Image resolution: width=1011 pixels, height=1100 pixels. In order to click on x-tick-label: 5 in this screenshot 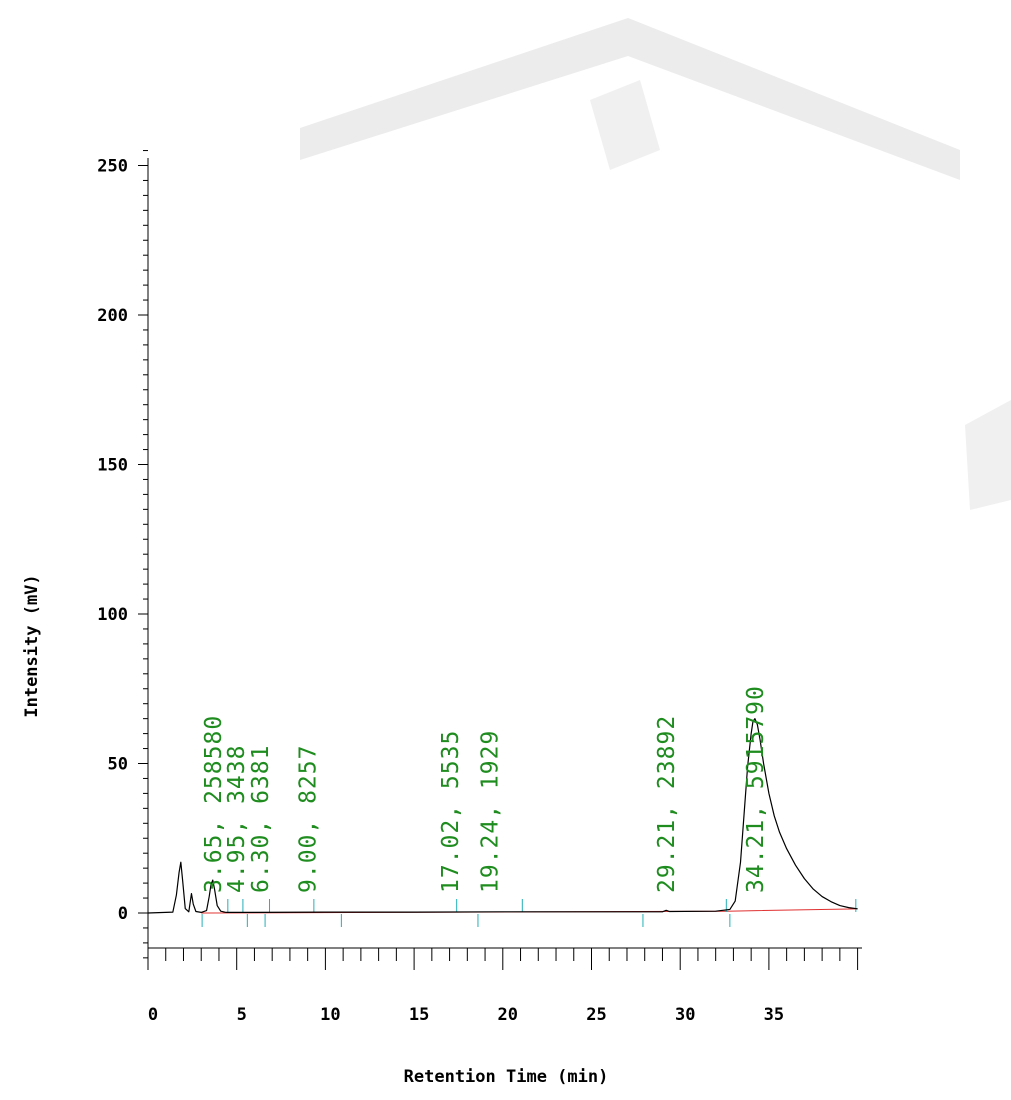, I will do `click(242, 1015)`.